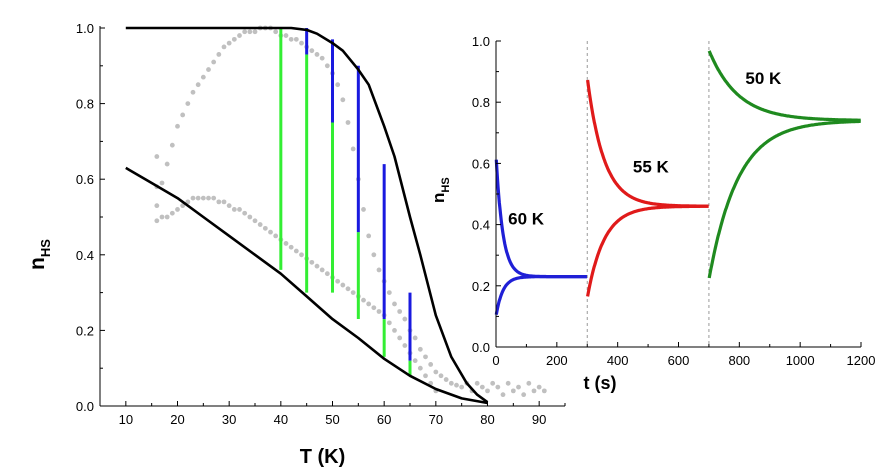 This screenshot has width=878, height=474. I want to click on x-tick-label: 90, so click(539, 419).